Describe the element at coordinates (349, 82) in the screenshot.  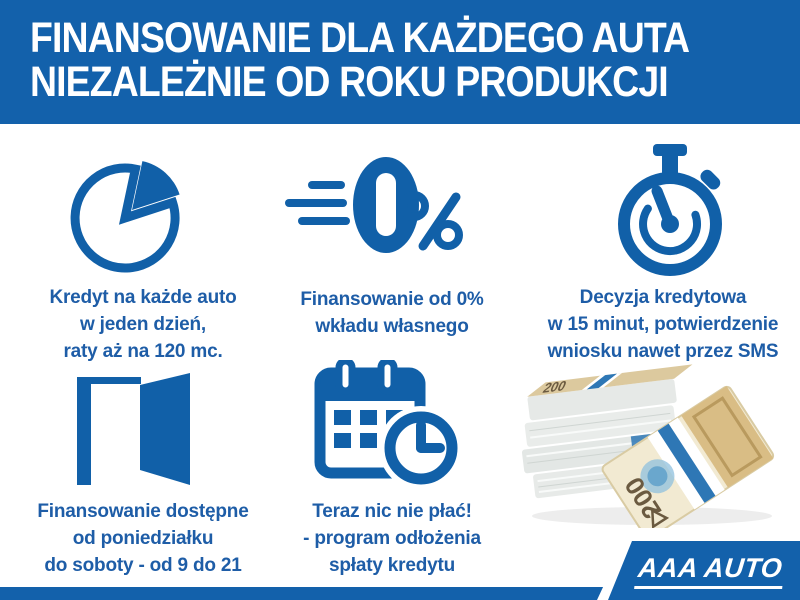
I see `header-title-line2: NIEZALEŻNIE OD ROKU PRODUKCJI` at that location.